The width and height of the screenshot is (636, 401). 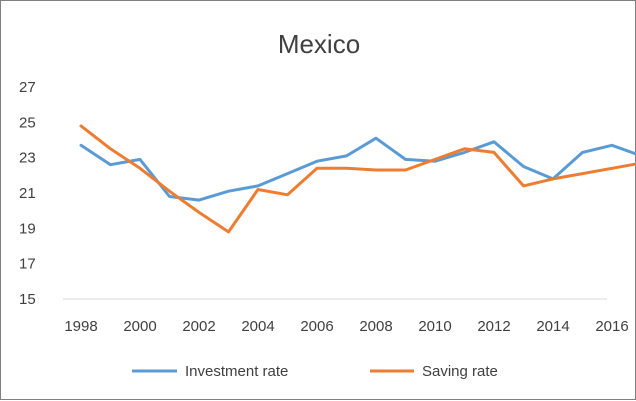 I want to click on legend: Investment rate Saving rate, so click(x=315, y=371).